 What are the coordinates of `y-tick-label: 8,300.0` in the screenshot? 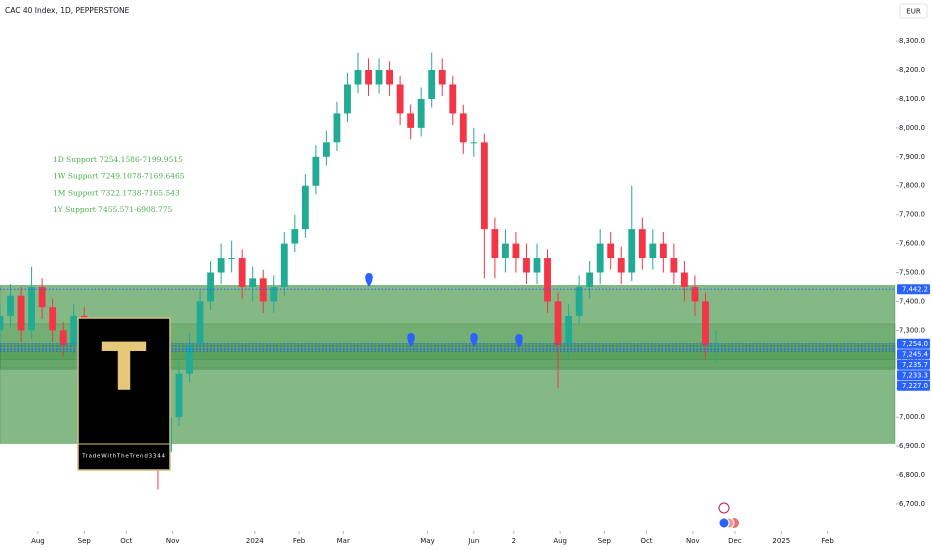 It's located at (912, 41).